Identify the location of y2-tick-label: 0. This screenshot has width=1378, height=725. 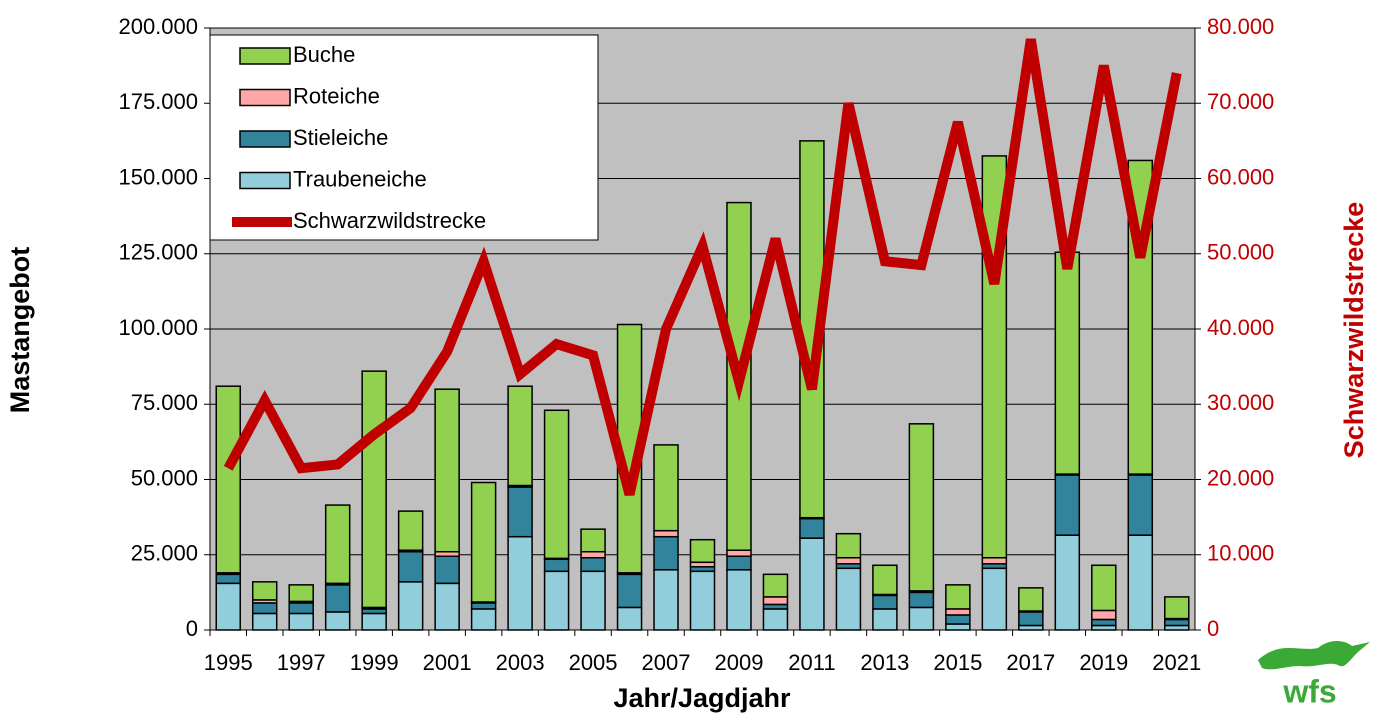
(1213, 628).